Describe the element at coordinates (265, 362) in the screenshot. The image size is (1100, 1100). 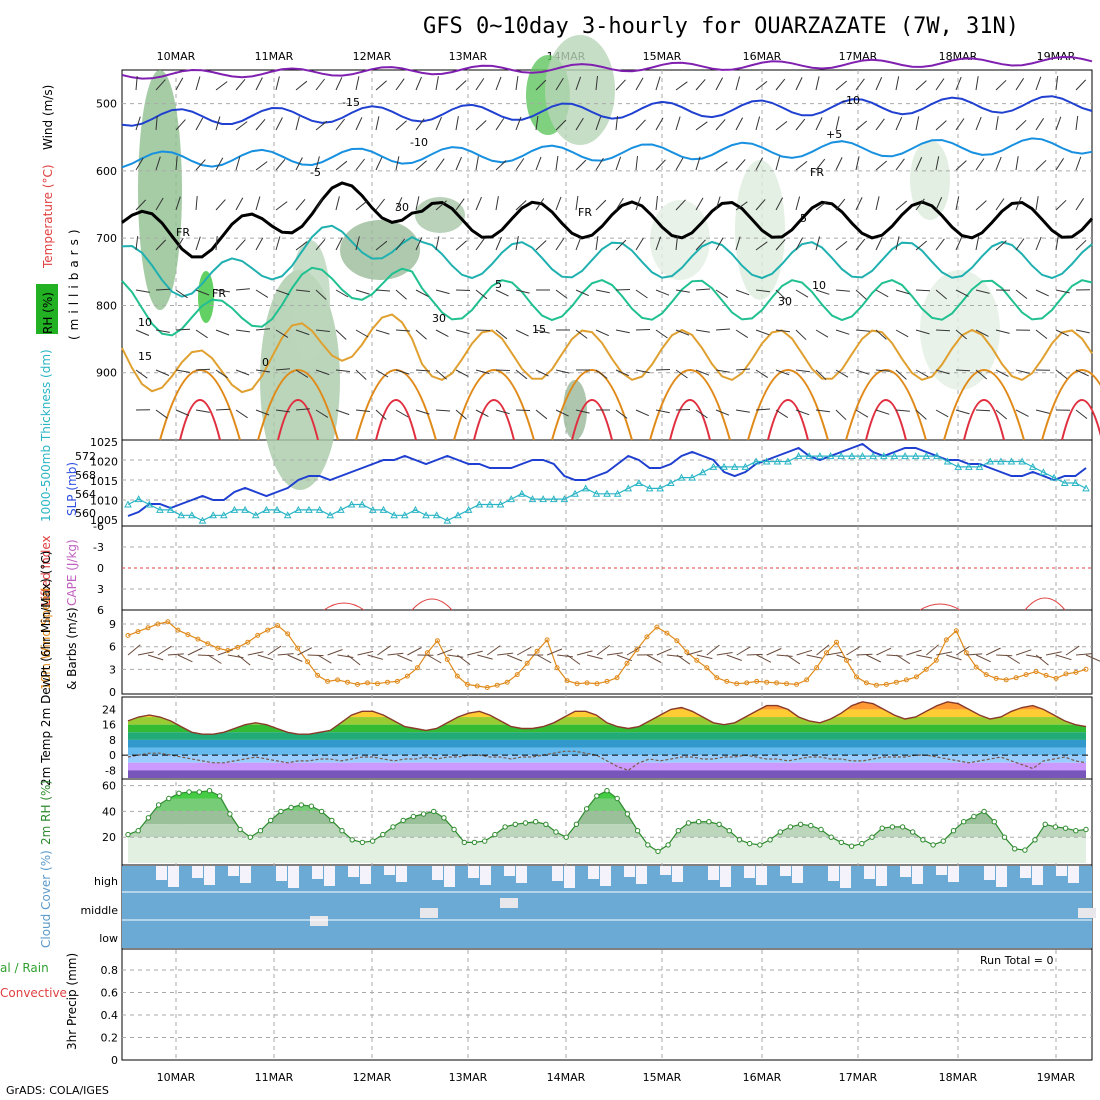
I see `contour-label-11: 0` at that location.